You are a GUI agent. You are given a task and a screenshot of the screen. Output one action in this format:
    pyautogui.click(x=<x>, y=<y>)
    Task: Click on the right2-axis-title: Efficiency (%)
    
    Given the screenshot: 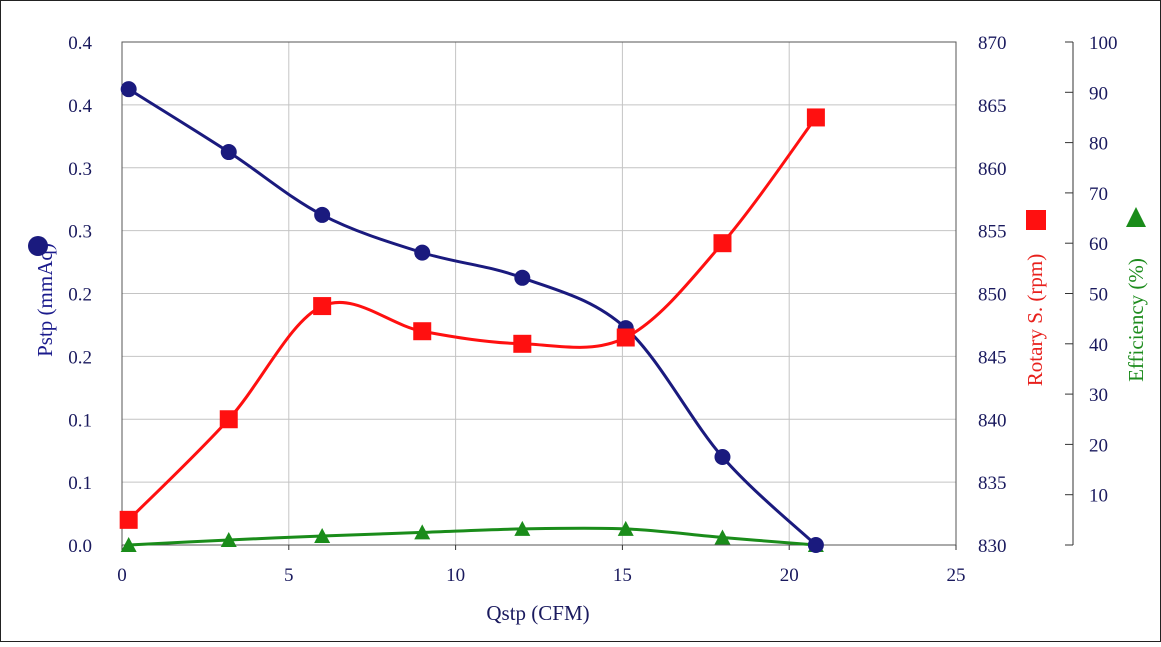 What is the action you would take?
    pyautogui.click(x=1136, y=320)
    